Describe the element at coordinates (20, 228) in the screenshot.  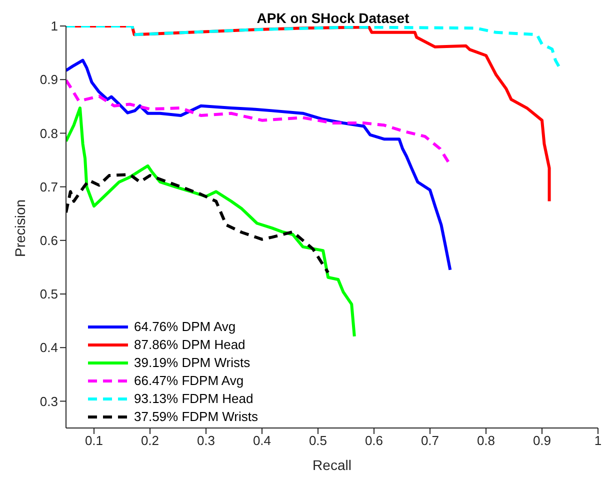
I see `y-axis-title: Precision` at that location.